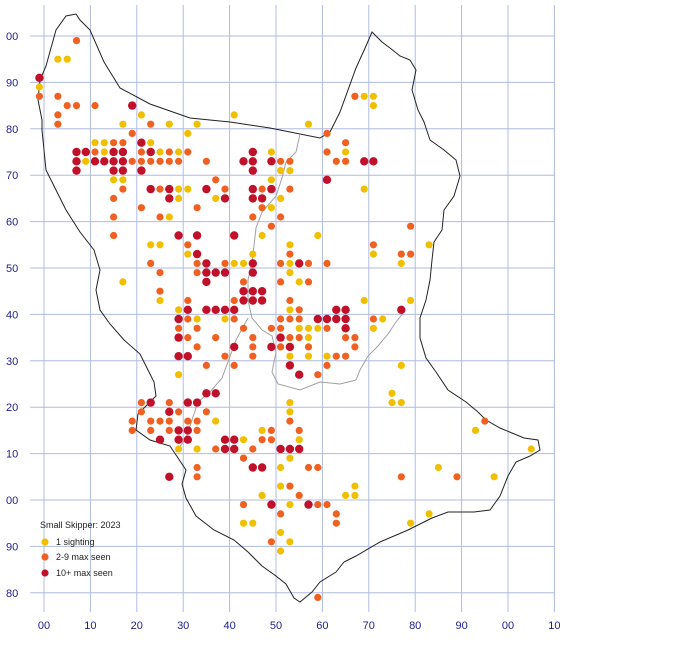  What do you see at coordinates (322, 626) in the screenshot?
I see `x-tick-label: 60` at bounding box center [322, 626].